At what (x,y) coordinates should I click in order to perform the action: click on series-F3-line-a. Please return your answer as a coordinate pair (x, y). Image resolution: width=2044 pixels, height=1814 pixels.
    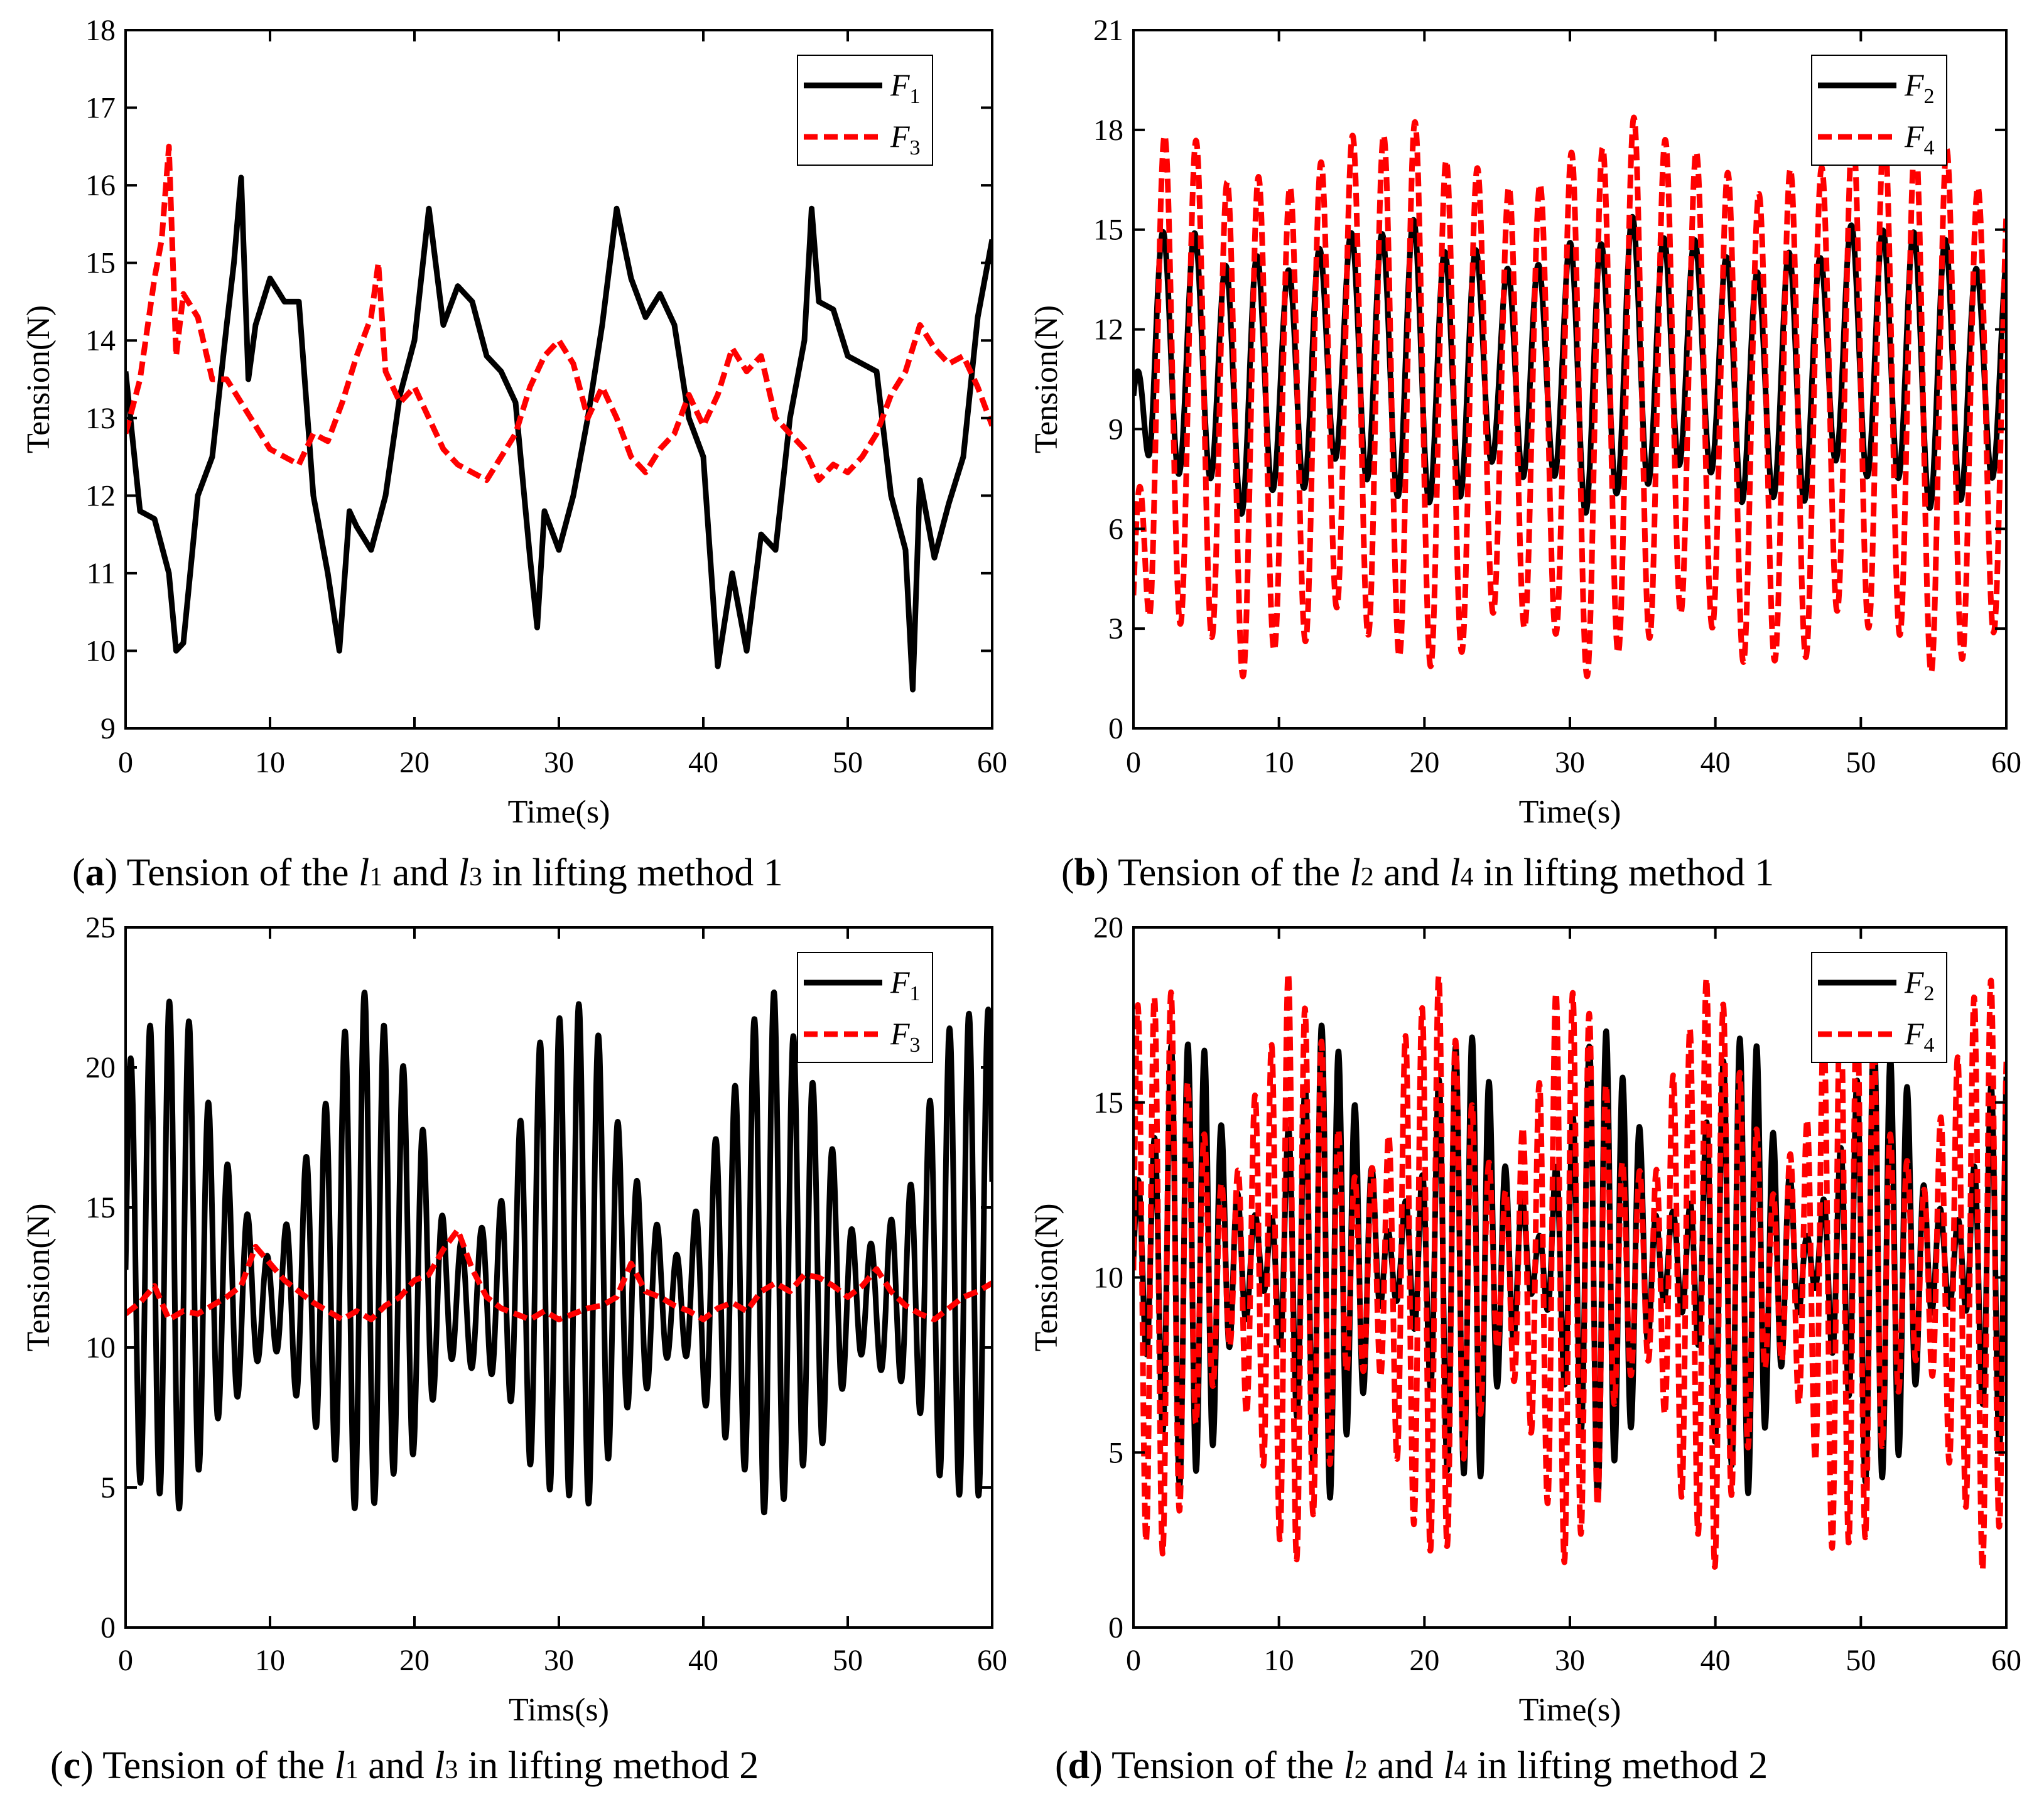
    Looking at the image, I should click on (559, 313).